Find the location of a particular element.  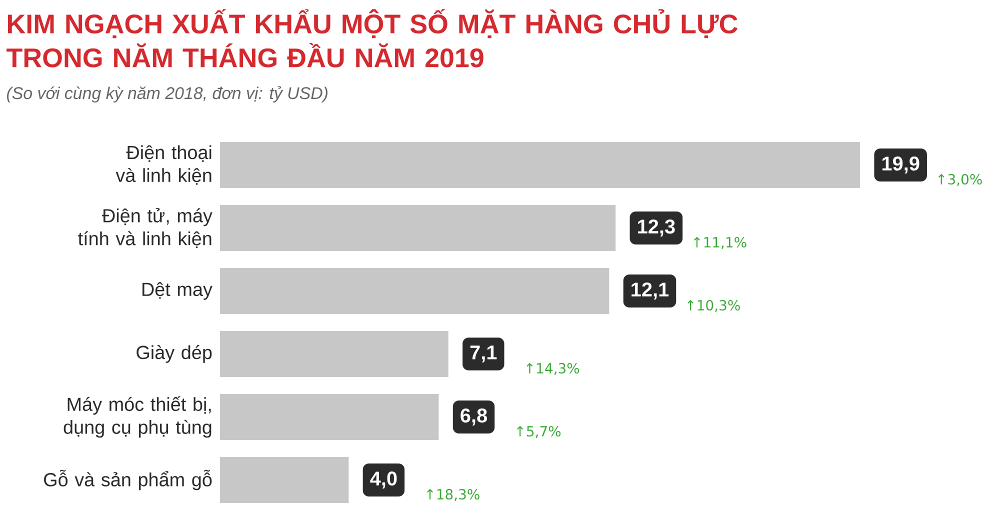

annotation: ↑10,3% is located at coordinates (714, 306).